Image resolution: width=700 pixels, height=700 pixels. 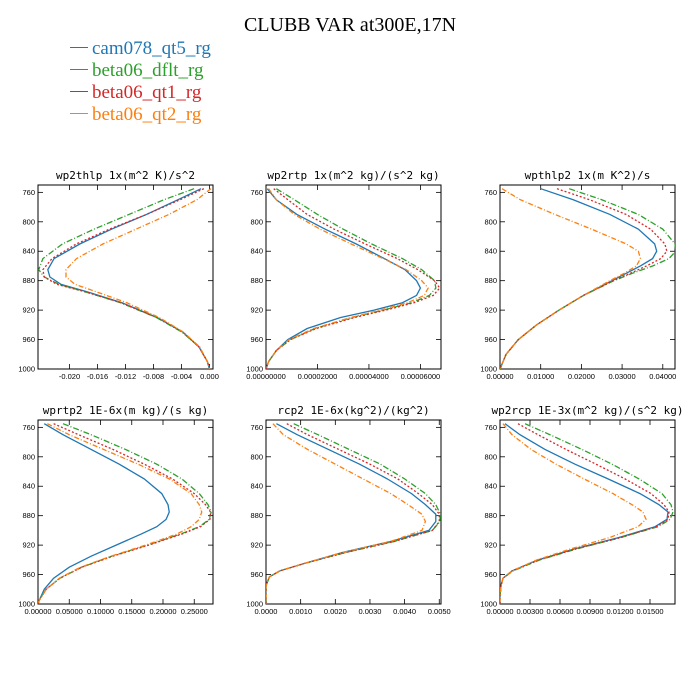 I want to click on panel-title: rcp2 1E-6x(kg^2)/(kg^2), so click(x=353, y=410).